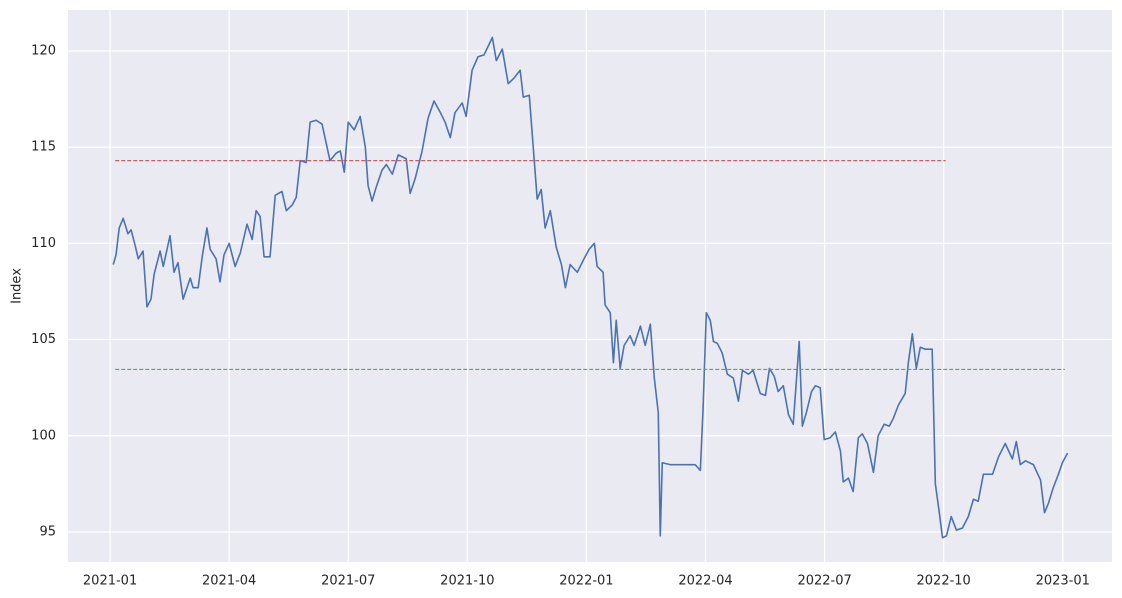 The image size is (1122, 598). Describe the element at coordinates (348, 581) in the screenshot. I see `x-tick-label: 2021-07` at that location.